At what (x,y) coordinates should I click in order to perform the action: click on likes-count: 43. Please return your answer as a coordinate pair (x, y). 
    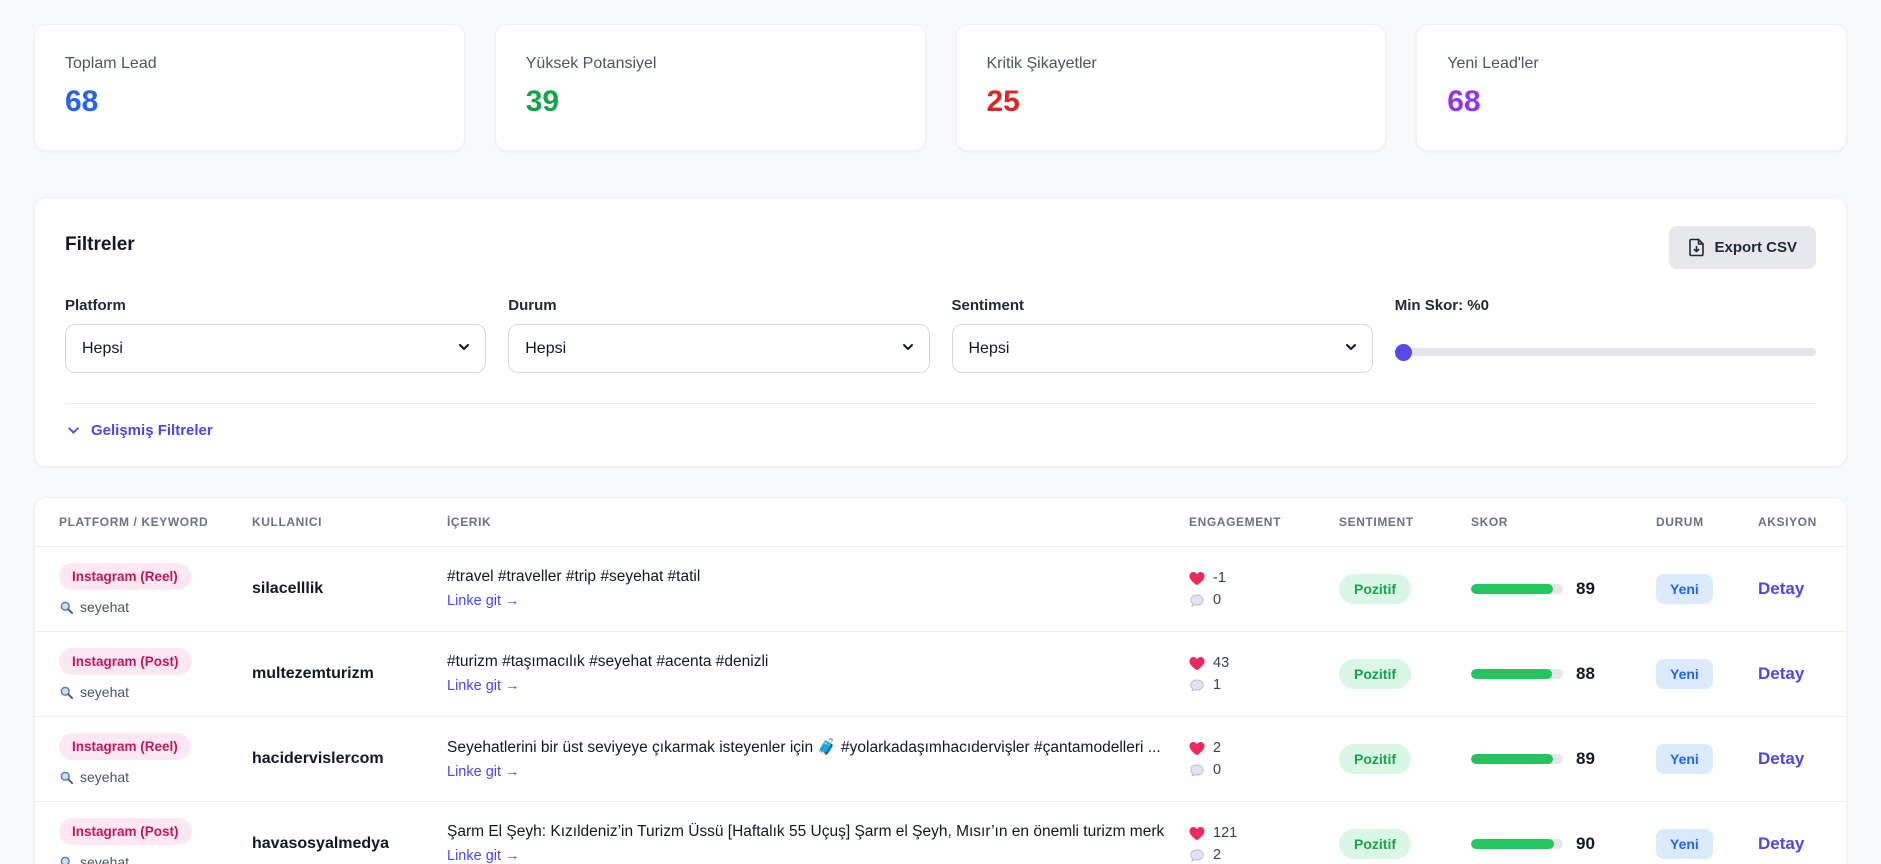
    Looking at the image, I should click on (1221, 663).